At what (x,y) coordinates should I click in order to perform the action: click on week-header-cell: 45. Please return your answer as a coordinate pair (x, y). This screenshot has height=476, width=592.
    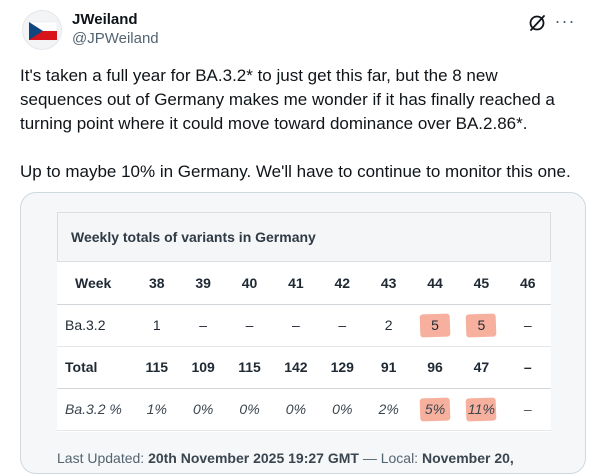
    Looking at the image, I should click on (481, 283).